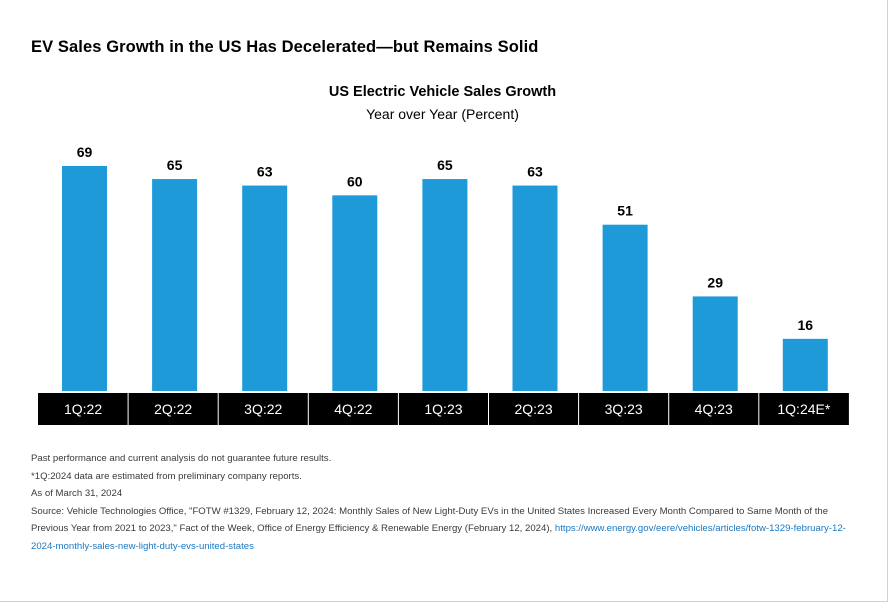 The height and width of the screenshot is (607, 891). What do you see at coordinates (355, 181) in the screenshot?
I see `data-label: 60` at bounding box center [355, 181].